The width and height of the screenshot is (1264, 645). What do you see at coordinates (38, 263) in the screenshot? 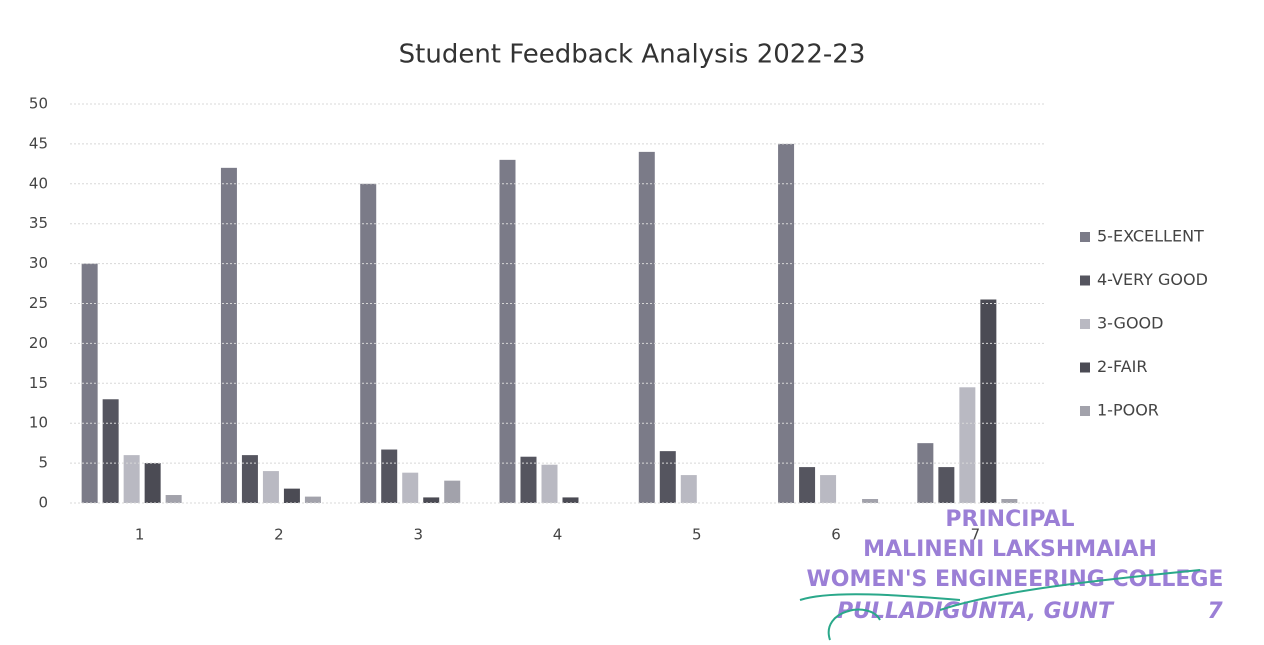
I see `y-tick-label: 30` at bounding box center [38, 263].